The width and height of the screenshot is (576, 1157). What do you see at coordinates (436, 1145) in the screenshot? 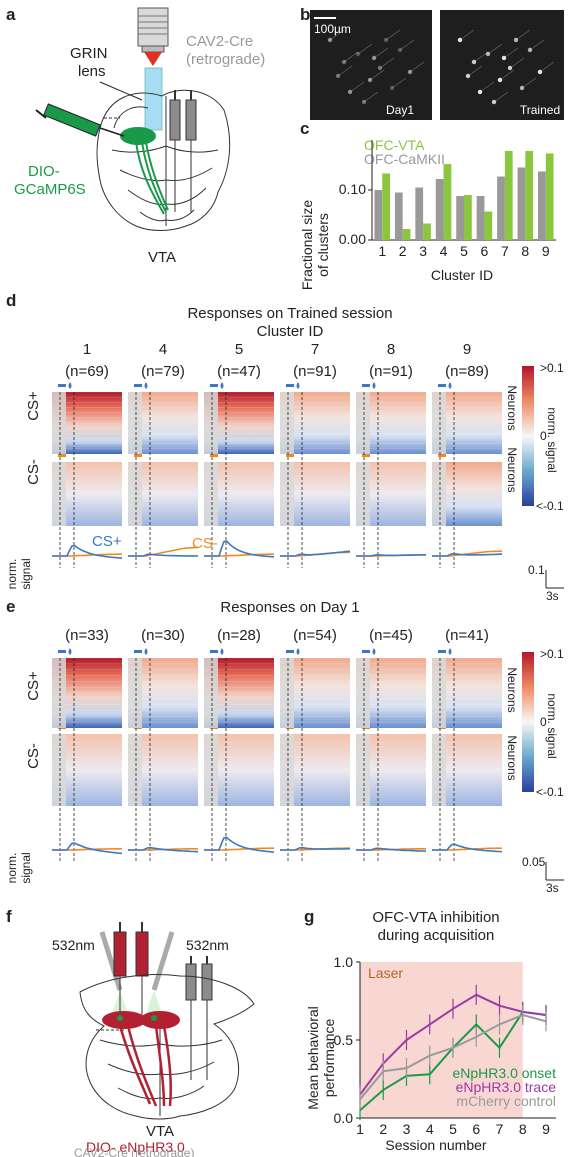
I see `g-xlabel: Session number` at bounding box center [436, 1145].